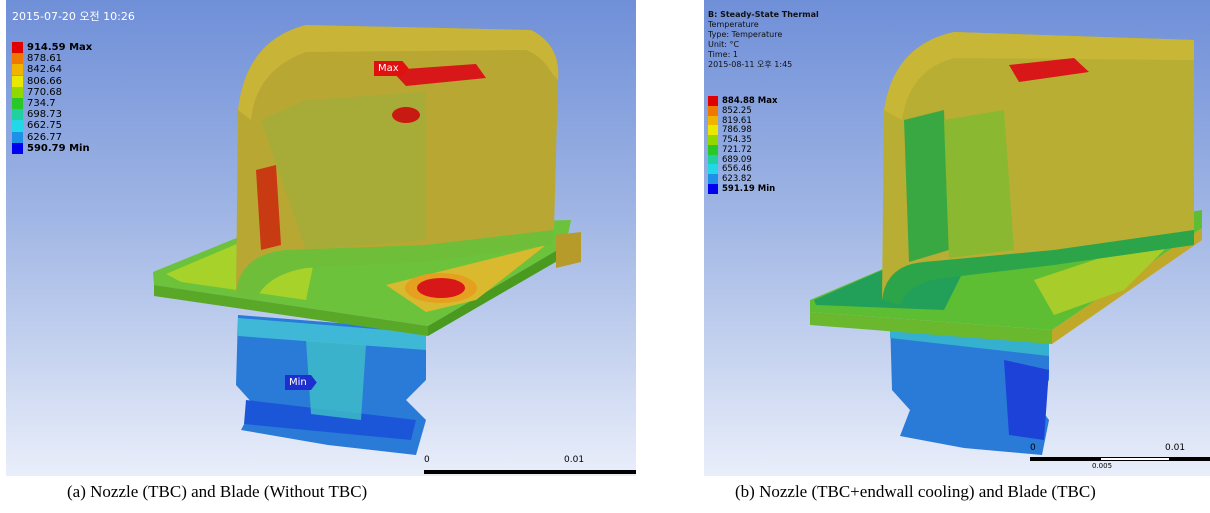 The height and width of the screenshot is (513, 1210). I want to click on legend-entry: 842.64, so click(52, 70).